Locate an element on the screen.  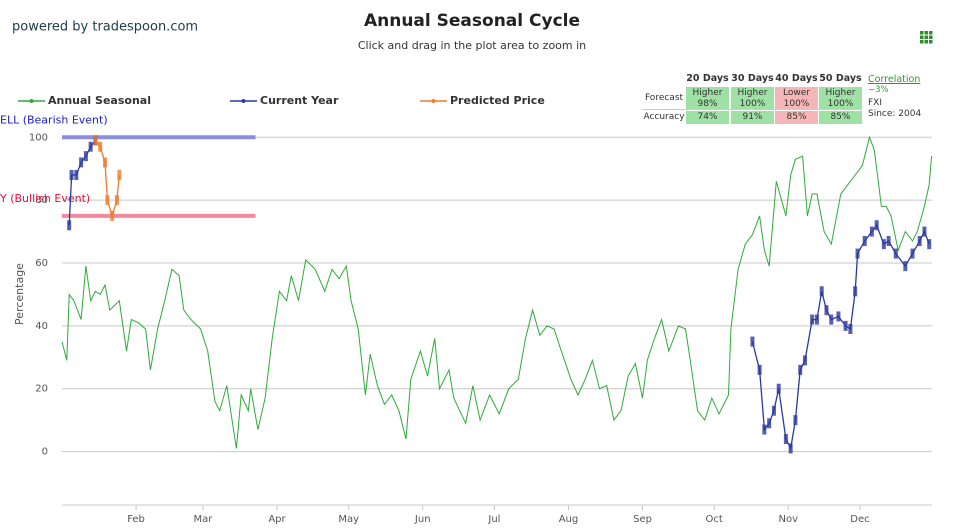
legend-label: Annual Seasonal is located at coordinates (99, 100).